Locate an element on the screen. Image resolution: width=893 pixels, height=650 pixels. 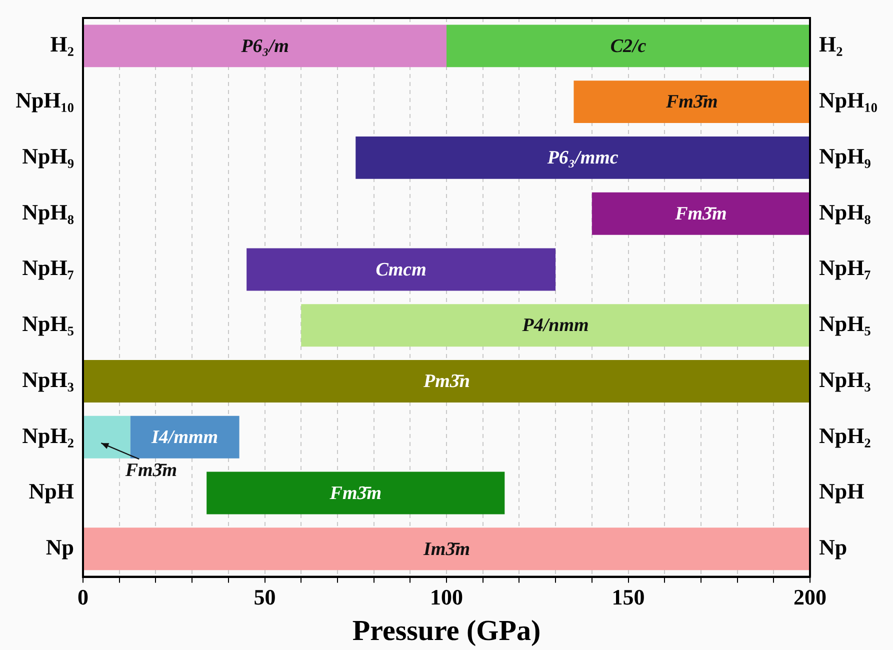
y-tick-label: NpH is located at coordinates (841, 491).